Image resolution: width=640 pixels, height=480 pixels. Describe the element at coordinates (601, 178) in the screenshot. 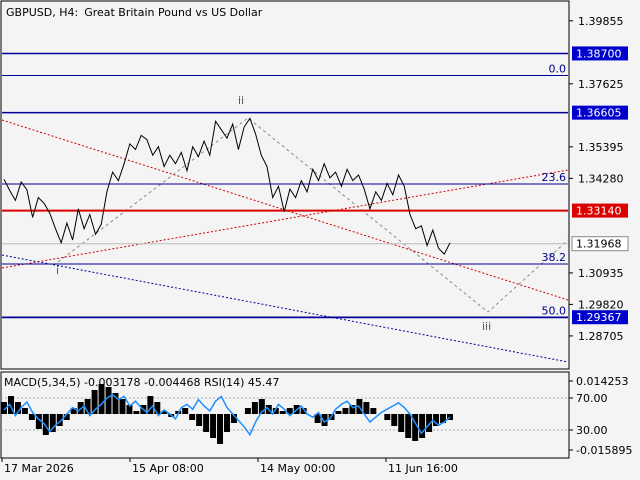

I see `price-tick-label: 1.34280` at that location.